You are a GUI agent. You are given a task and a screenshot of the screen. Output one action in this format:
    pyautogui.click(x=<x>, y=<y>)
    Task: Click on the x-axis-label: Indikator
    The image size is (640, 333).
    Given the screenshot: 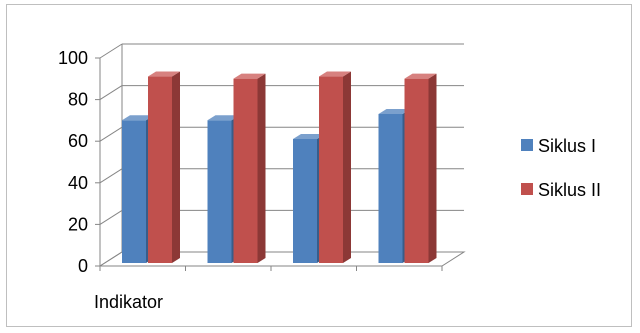 What is the action you would take?
    pyautogui.click(x=128, y=302)
    